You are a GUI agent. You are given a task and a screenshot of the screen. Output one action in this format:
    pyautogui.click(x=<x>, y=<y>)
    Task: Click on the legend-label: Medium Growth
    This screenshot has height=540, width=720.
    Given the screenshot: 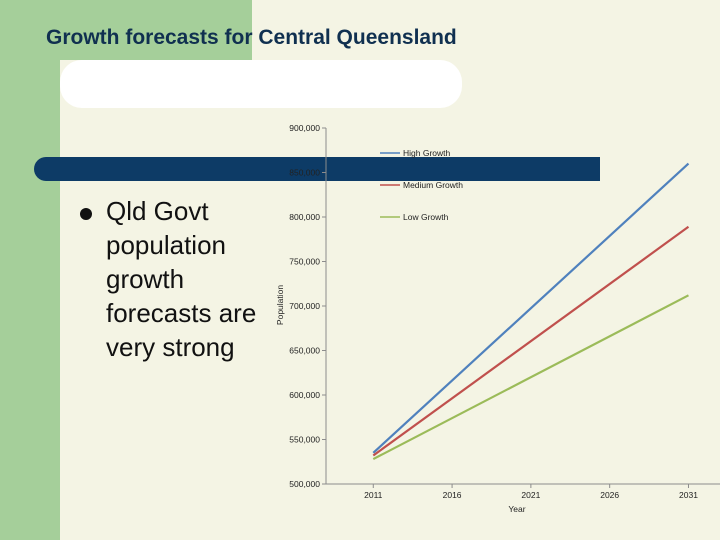 What is the action you would take?
    pyautogui.click(x=433, y=185)
    